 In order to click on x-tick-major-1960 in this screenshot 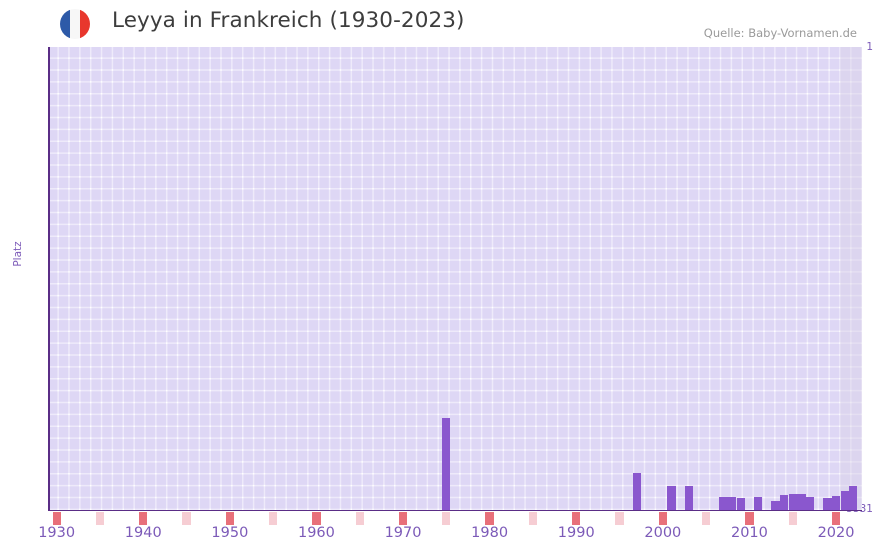, I will do `click(316, 518)`.